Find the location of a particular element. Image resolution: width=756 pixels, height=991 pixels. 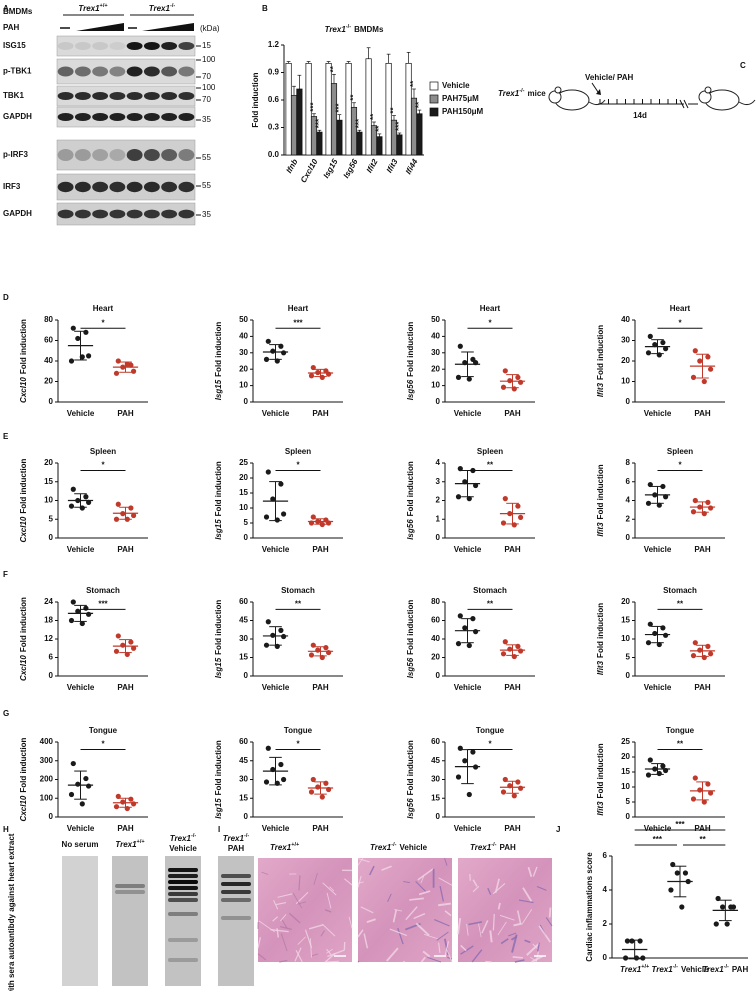

mouse-ear is located at coordinates (708, 90).